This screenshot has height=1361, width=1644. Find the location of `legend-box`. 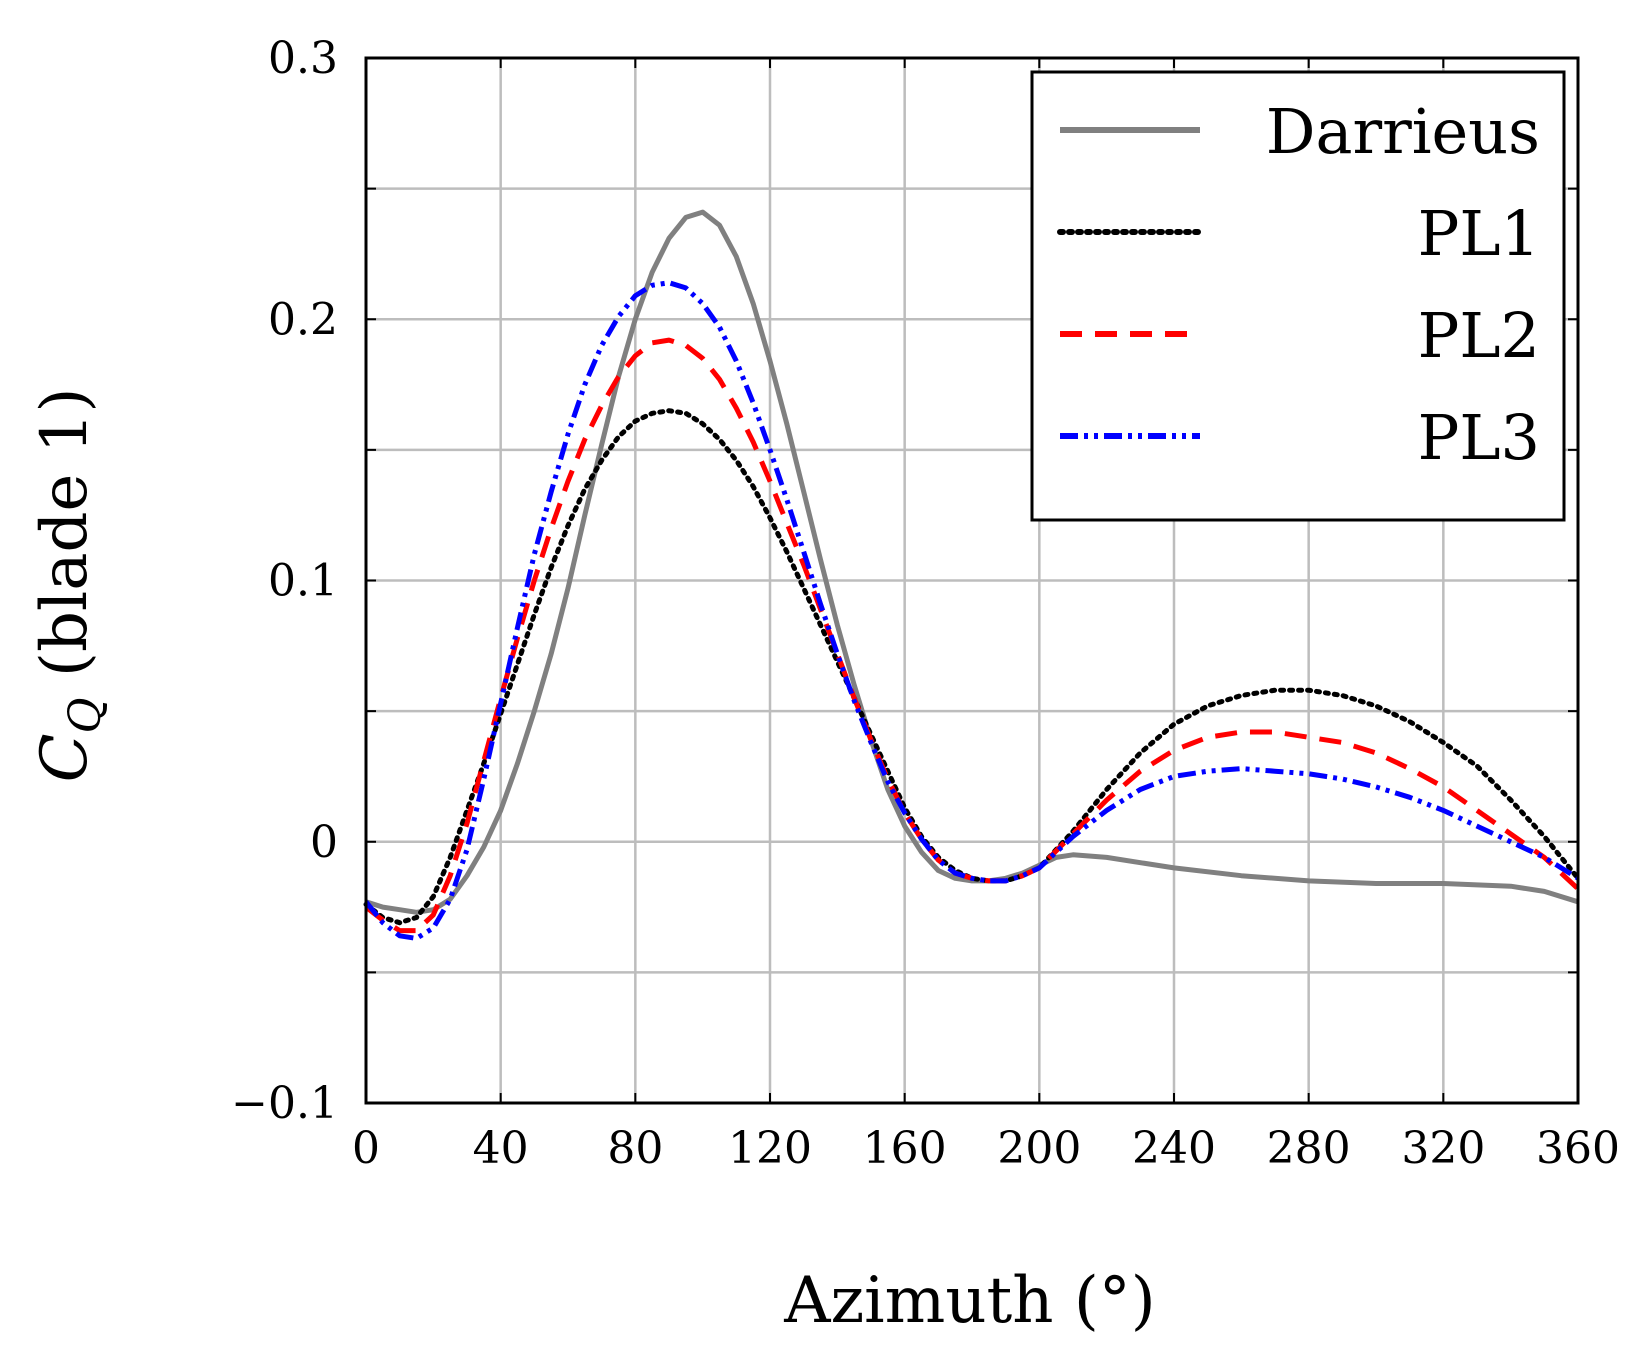

legend-box is located at coordinates (1298, 296).